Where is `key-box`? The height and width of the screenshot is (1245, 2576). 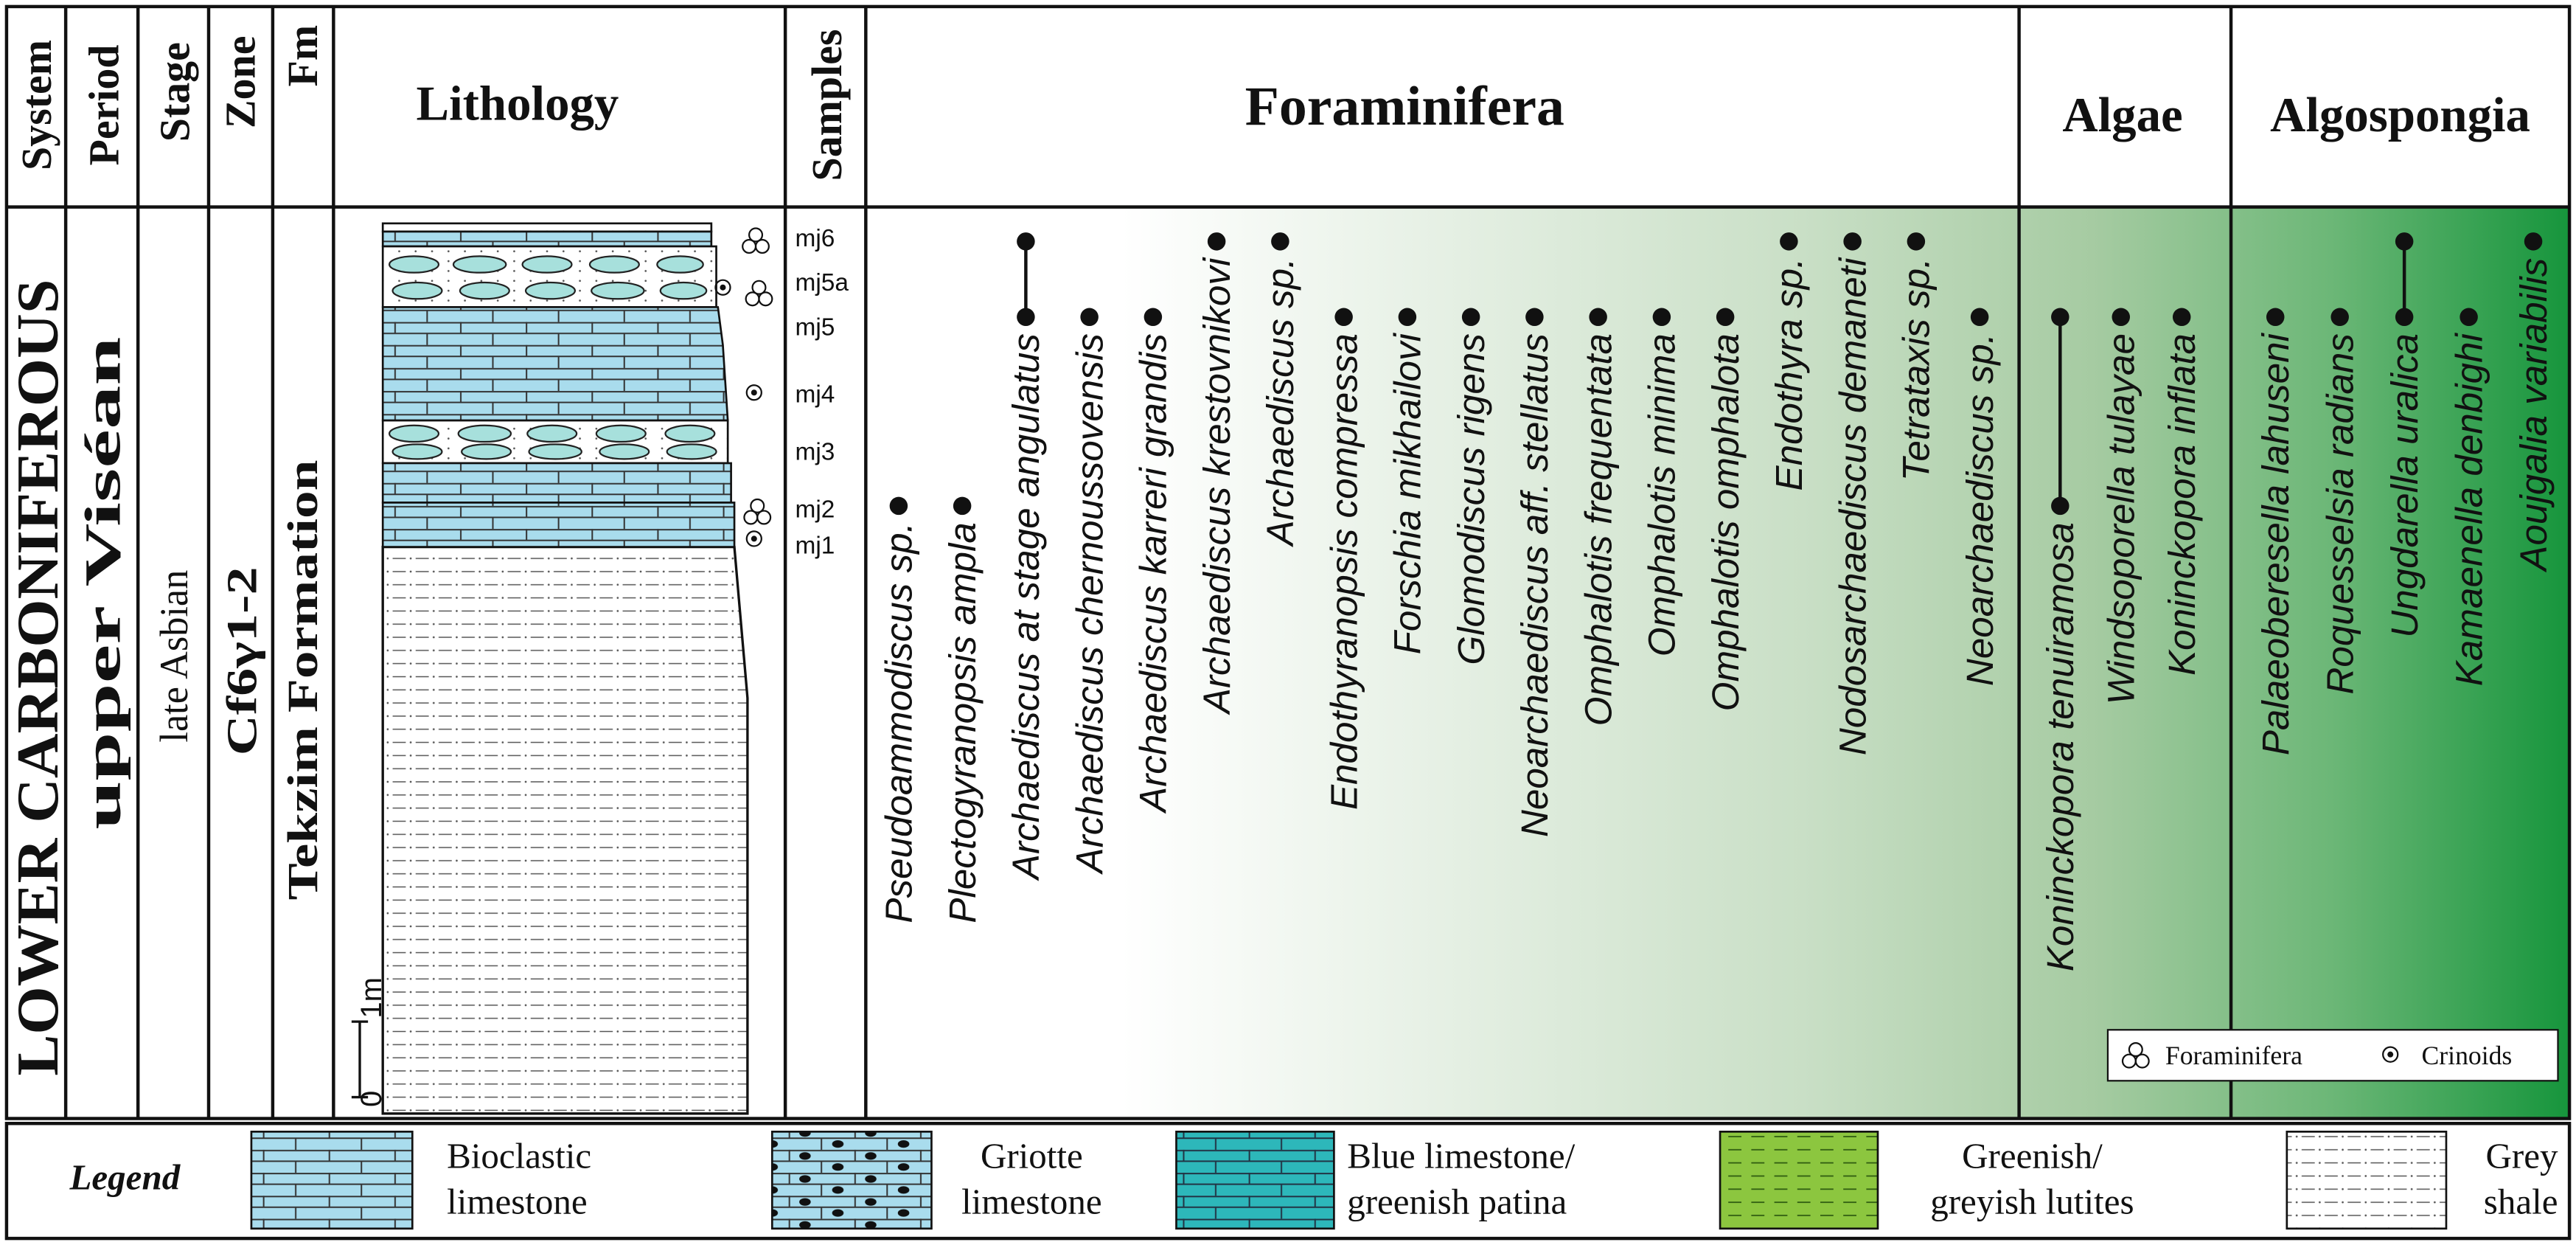 key-box is located at coordinates (2332, 1055).